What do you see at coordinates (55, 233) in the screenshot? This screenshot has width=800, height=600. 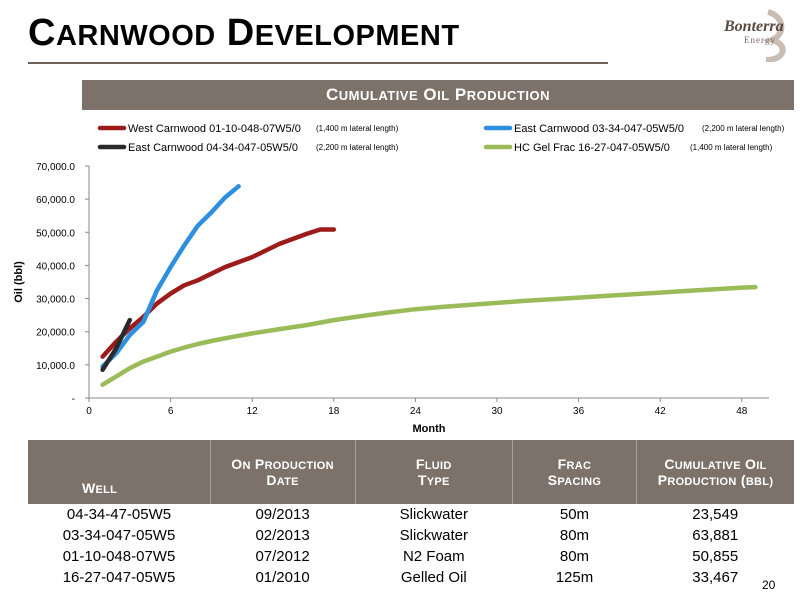 I see `y-tick-label: 50,000.0` at bounding box center [55, 233].